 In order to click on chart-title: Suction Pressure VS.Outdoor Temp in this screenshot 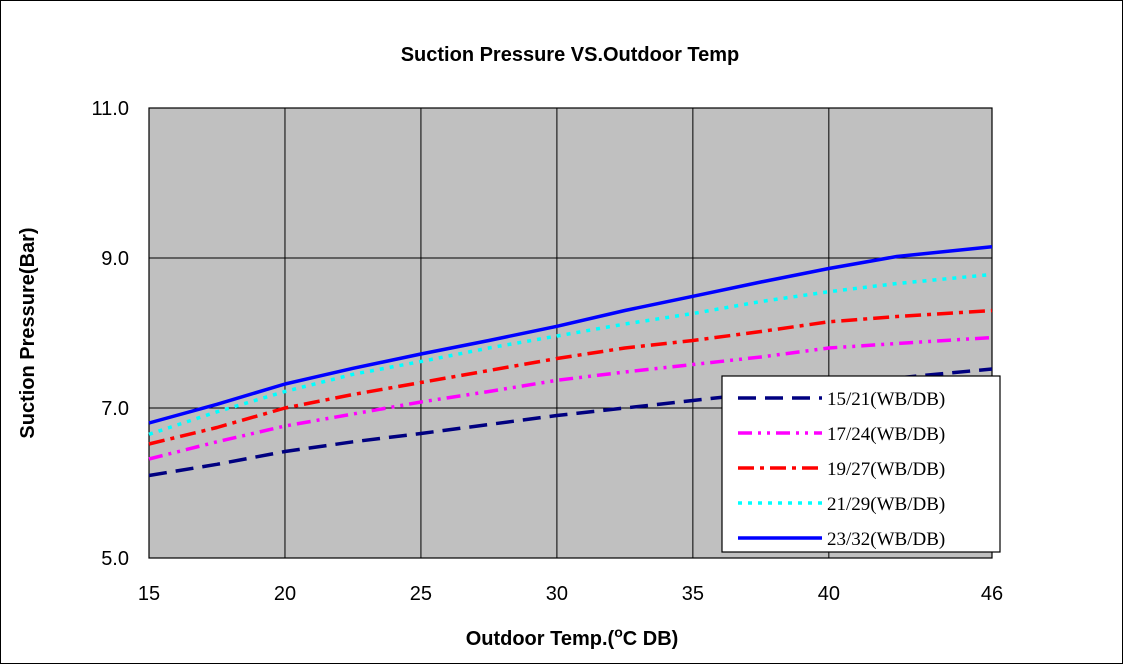, I will do `click(570, 55)`.